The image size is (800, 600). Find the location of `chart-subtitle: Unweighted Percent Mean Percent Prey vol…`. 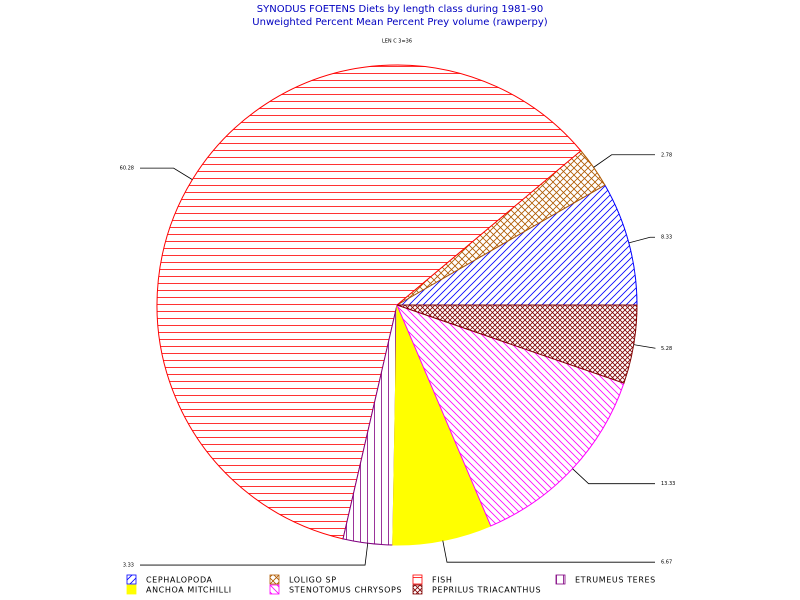

chart-subtitle: Unweighted Percent Mean Percent Prey vol… is located at coordinates (400, 22).